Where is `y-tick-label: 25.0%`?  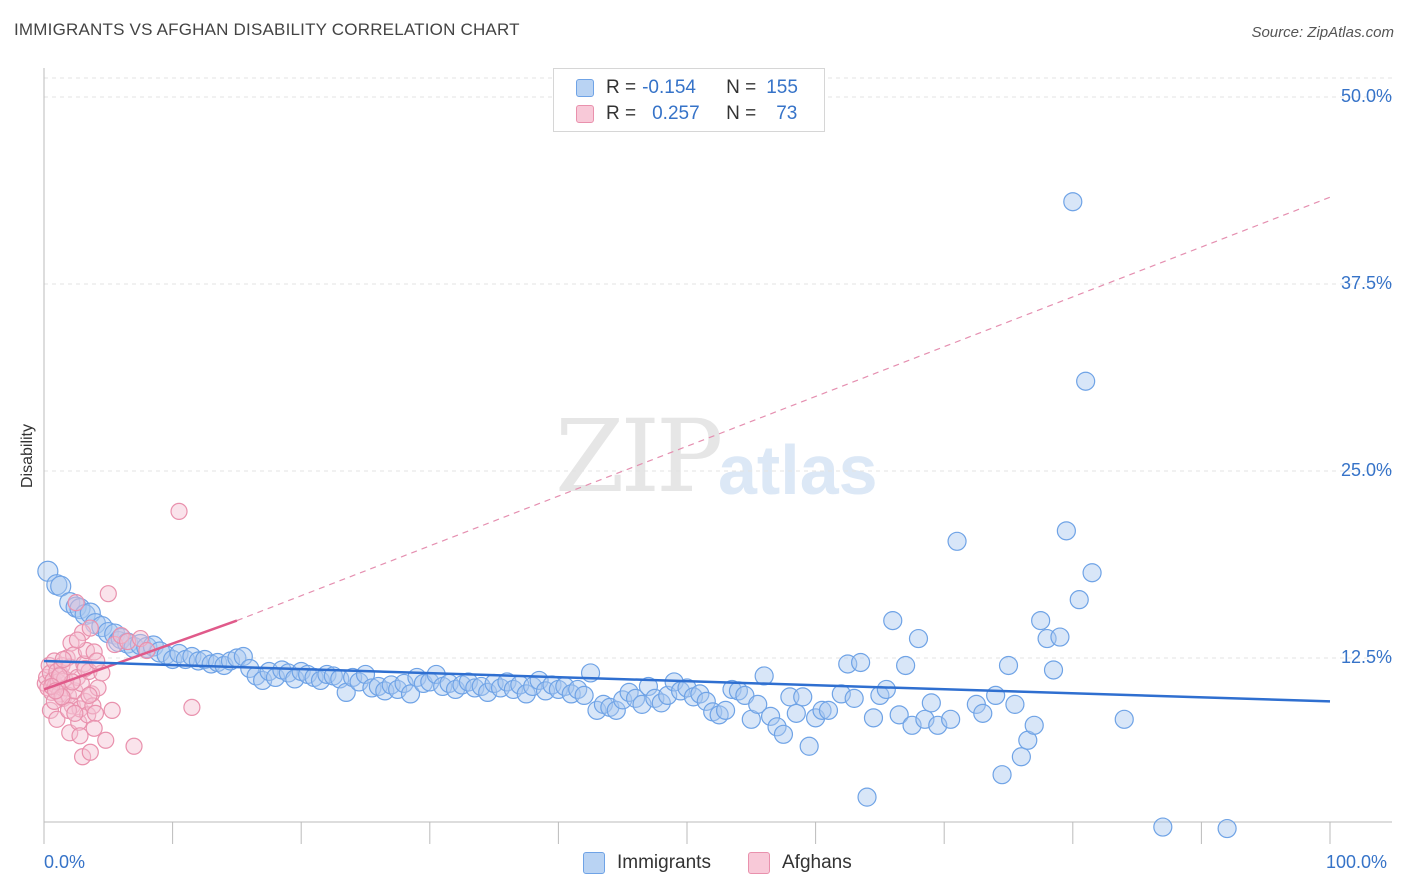 y-tick-label: 25.0% is located at coordinates (1366, 470).